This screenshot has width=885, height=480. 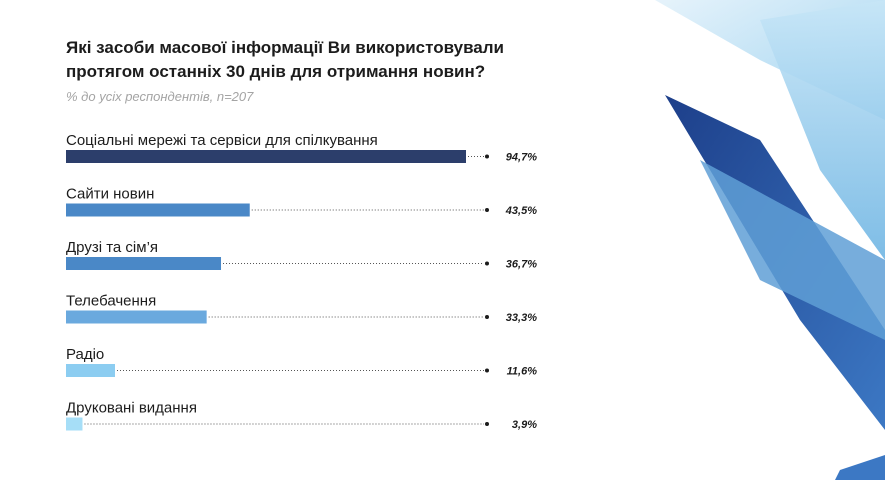 I want to click on value-label: 94,7%, so click(x=521, y=158).